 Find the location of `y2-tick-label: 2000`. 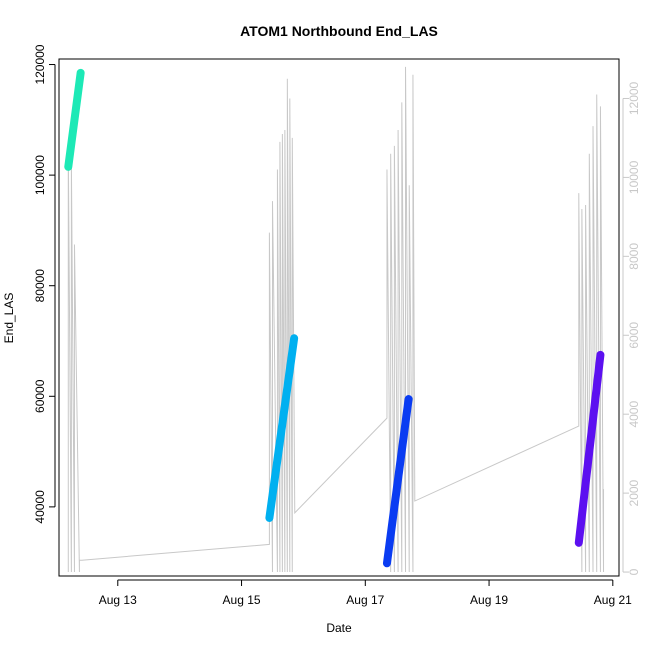

y2-tick-label: 2000 is located at coordinates (634, 492).